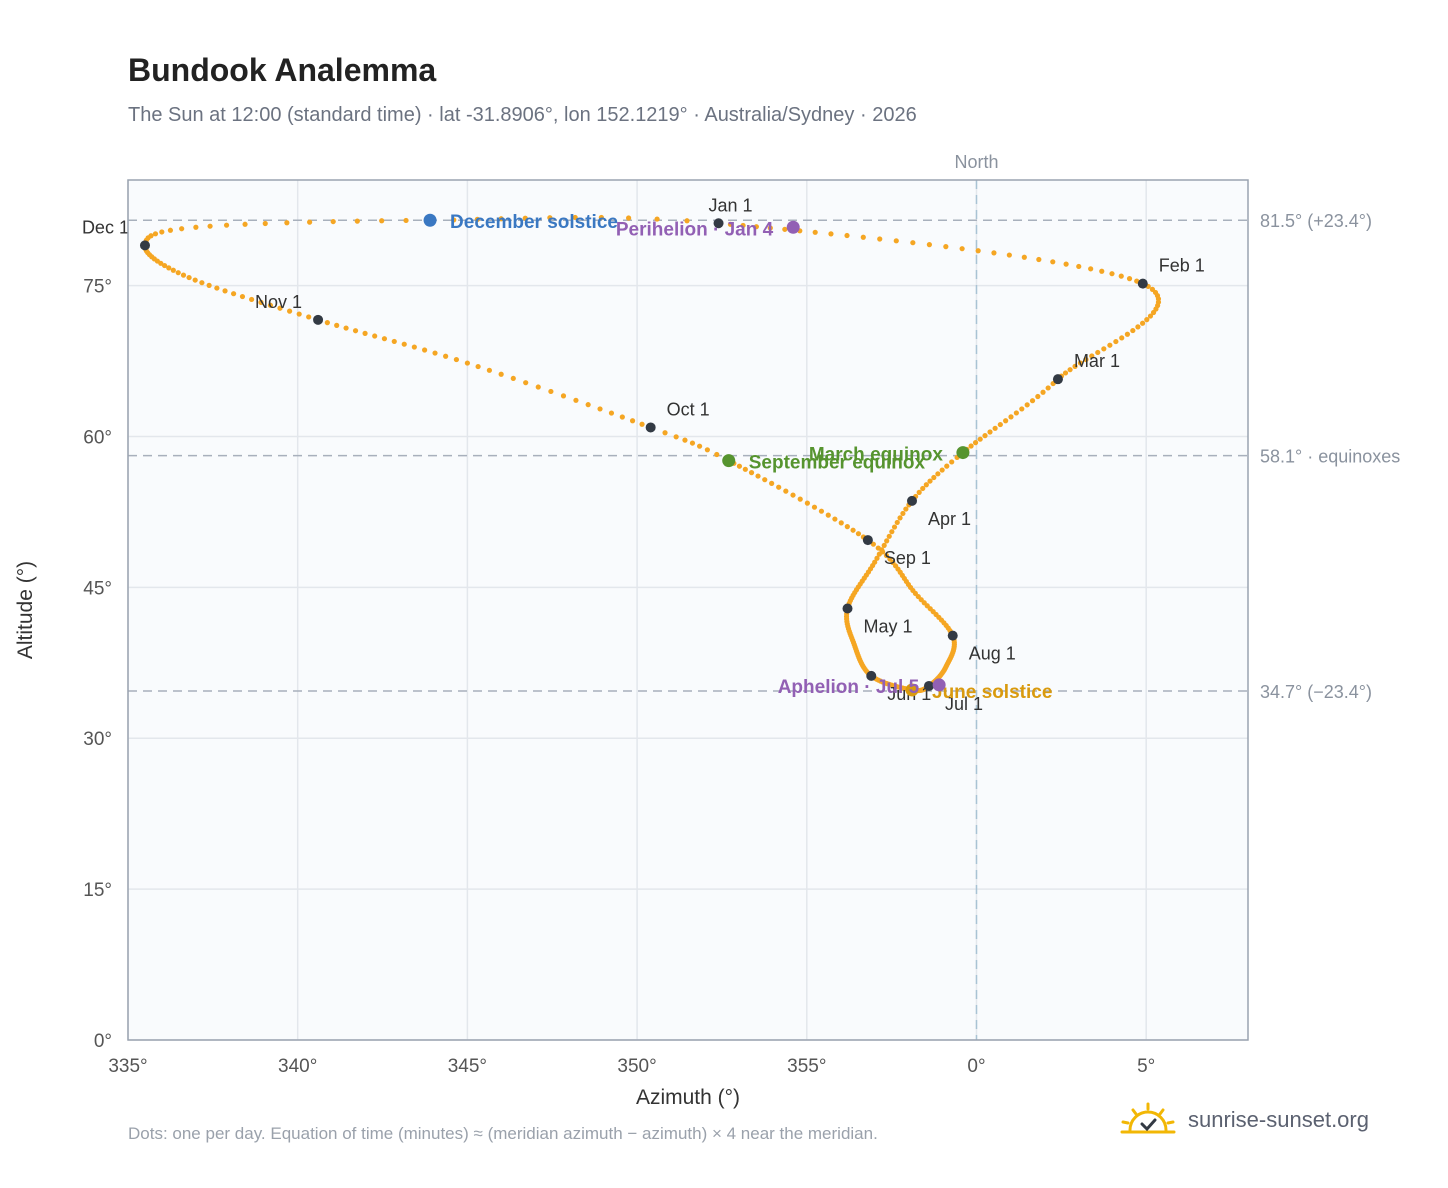  I want to click on sun-check-icon, so click(1148, 1118).